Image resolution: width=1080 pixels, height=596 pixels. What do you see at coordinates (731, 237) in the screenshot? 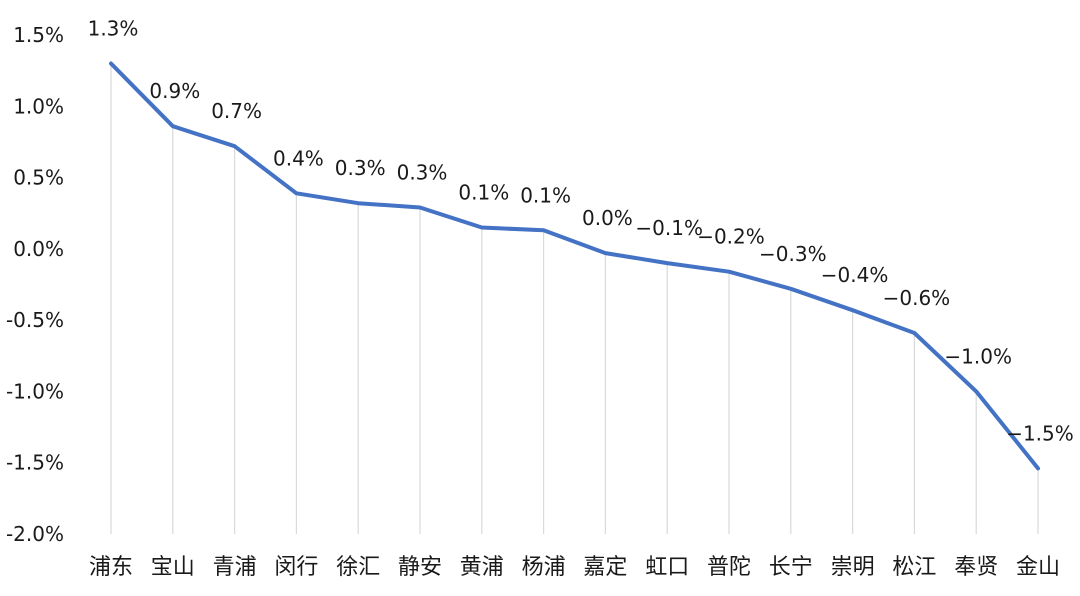
I see `data-label: −0.2%` at bounding box center [731, 237].